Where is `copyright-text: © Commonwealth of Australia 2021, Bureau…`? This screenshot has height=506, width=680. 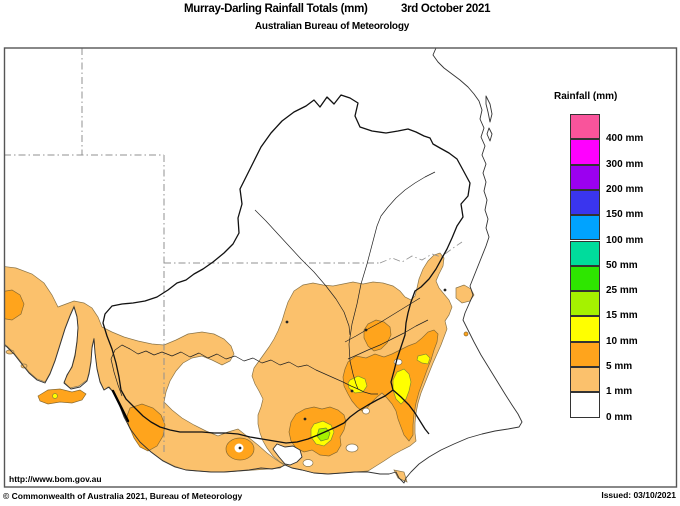 copyright-text: © Commonwealth of Australia 2021, Bureau… is located at coordinates (123, 496).